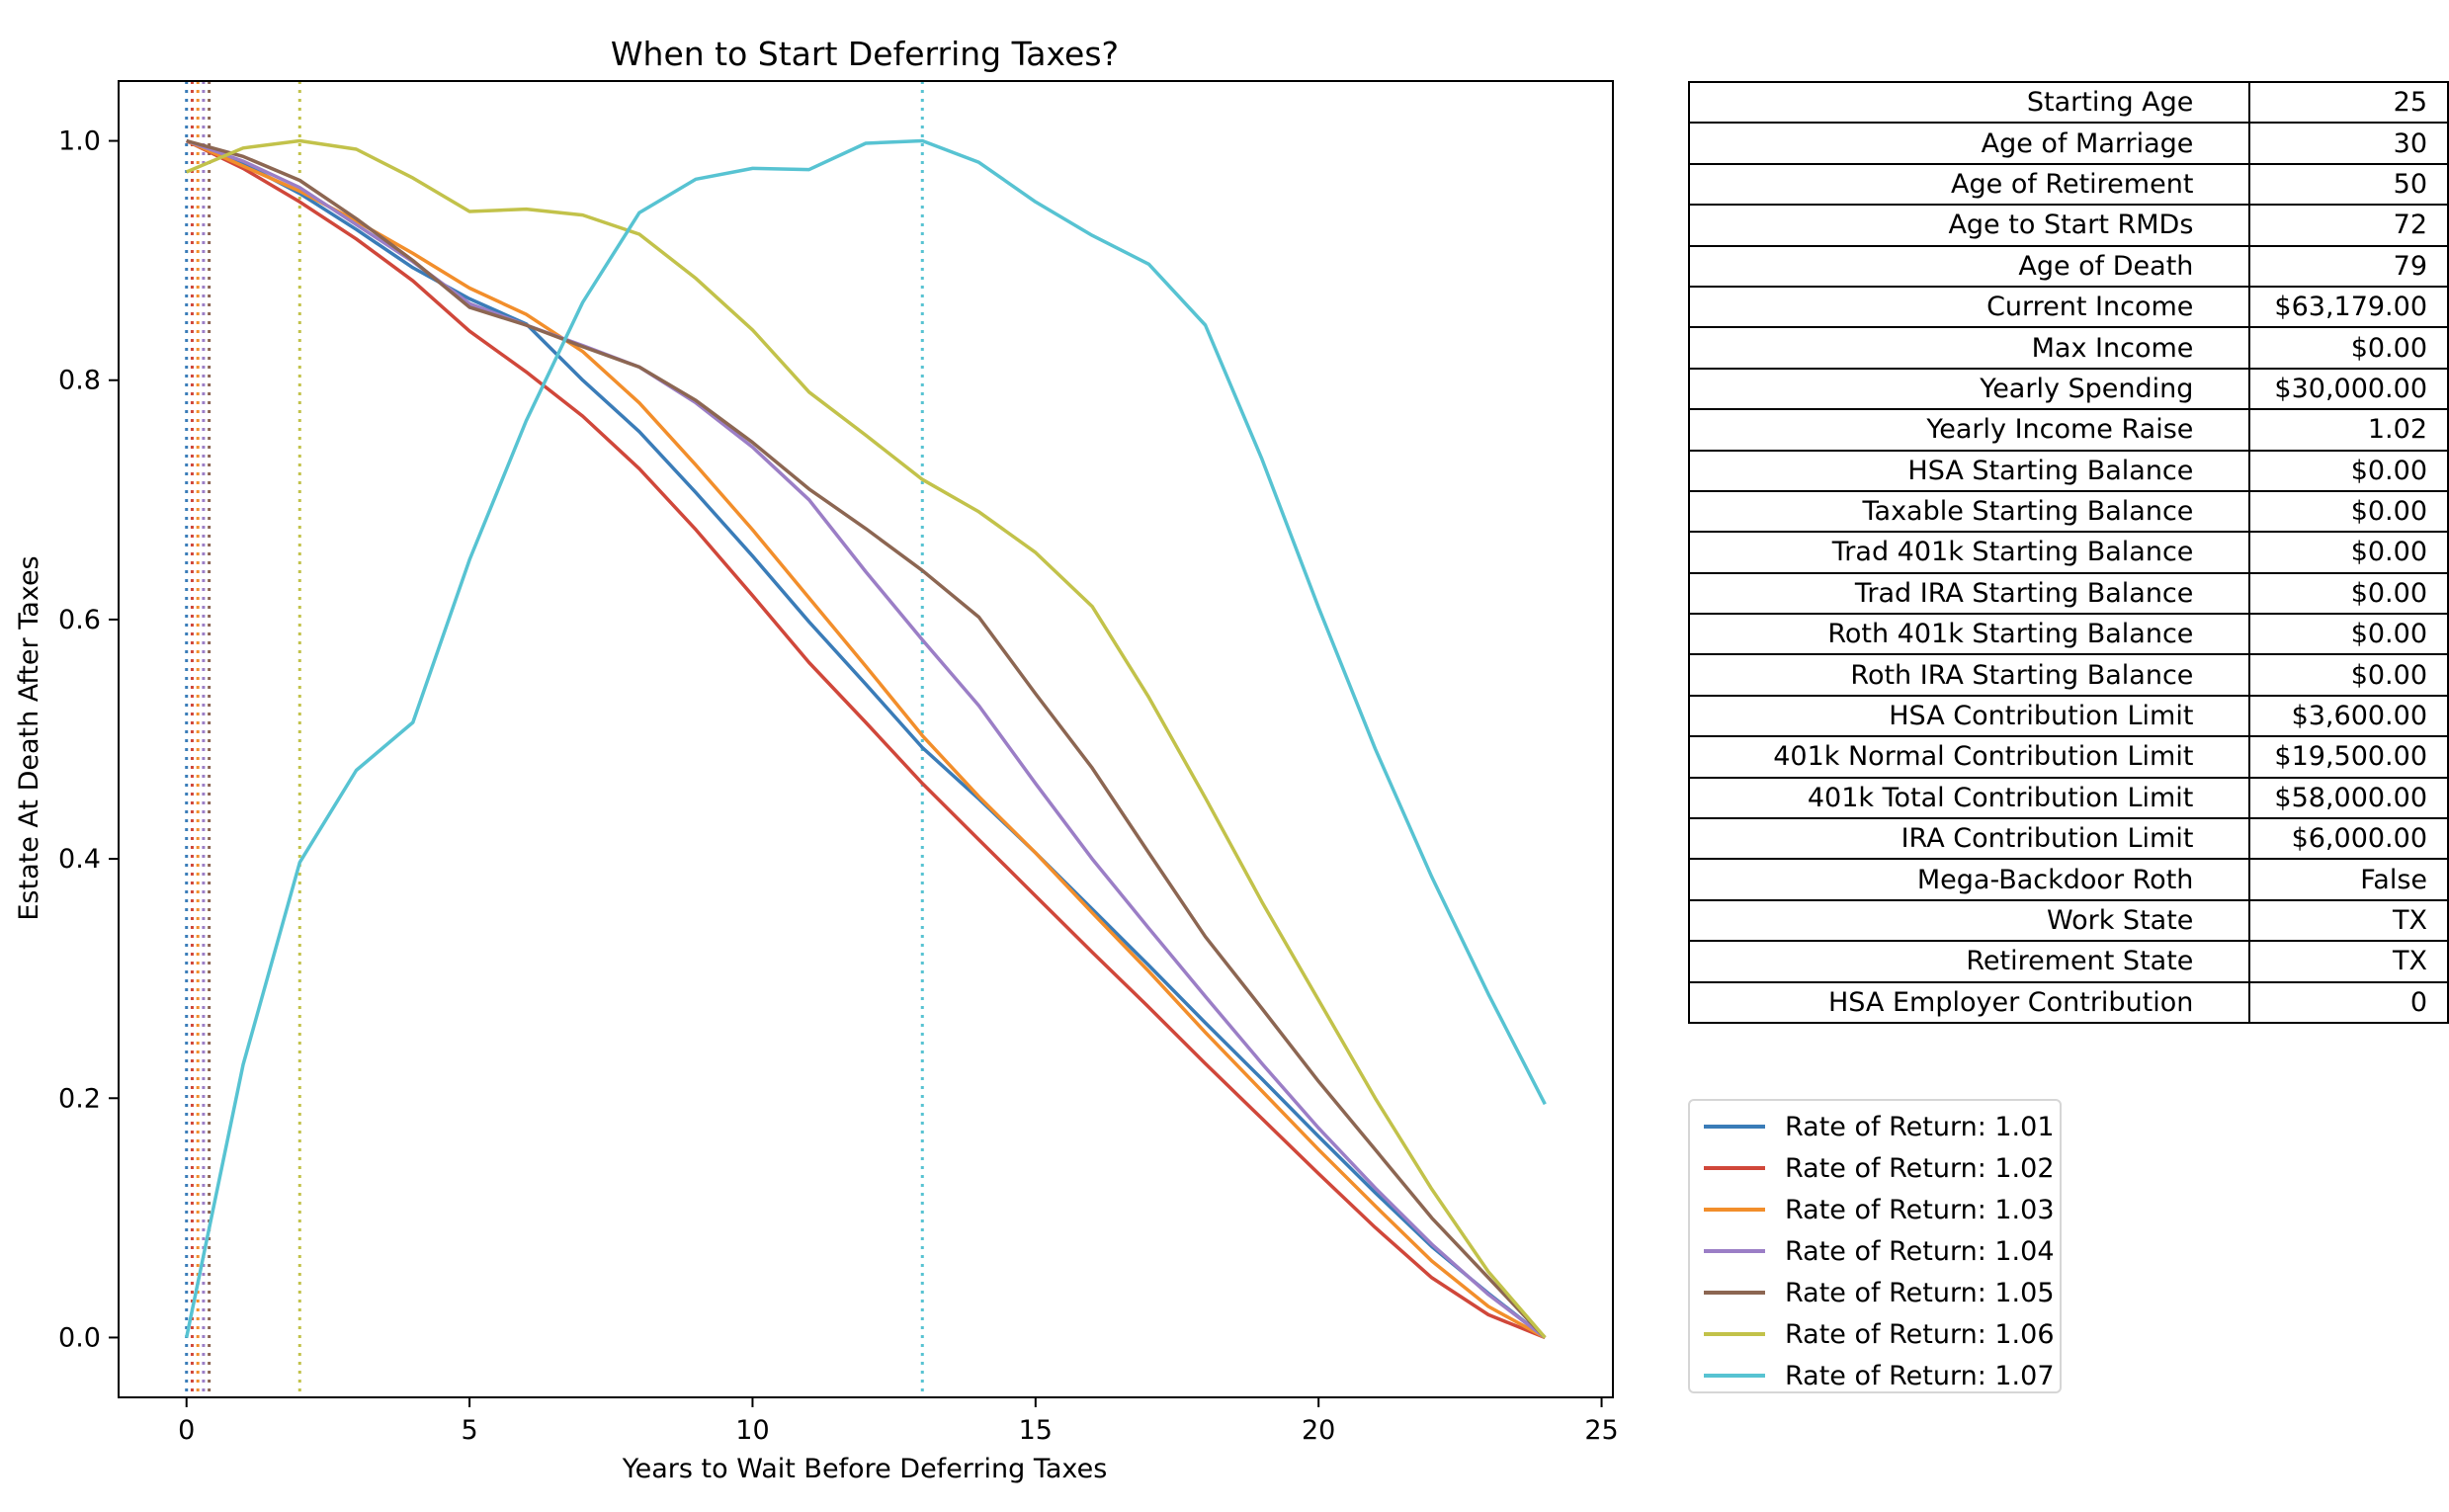 This screenshot has width=2449, height=1512. I want to click on param-value: 1.02, so click(2348, 430).